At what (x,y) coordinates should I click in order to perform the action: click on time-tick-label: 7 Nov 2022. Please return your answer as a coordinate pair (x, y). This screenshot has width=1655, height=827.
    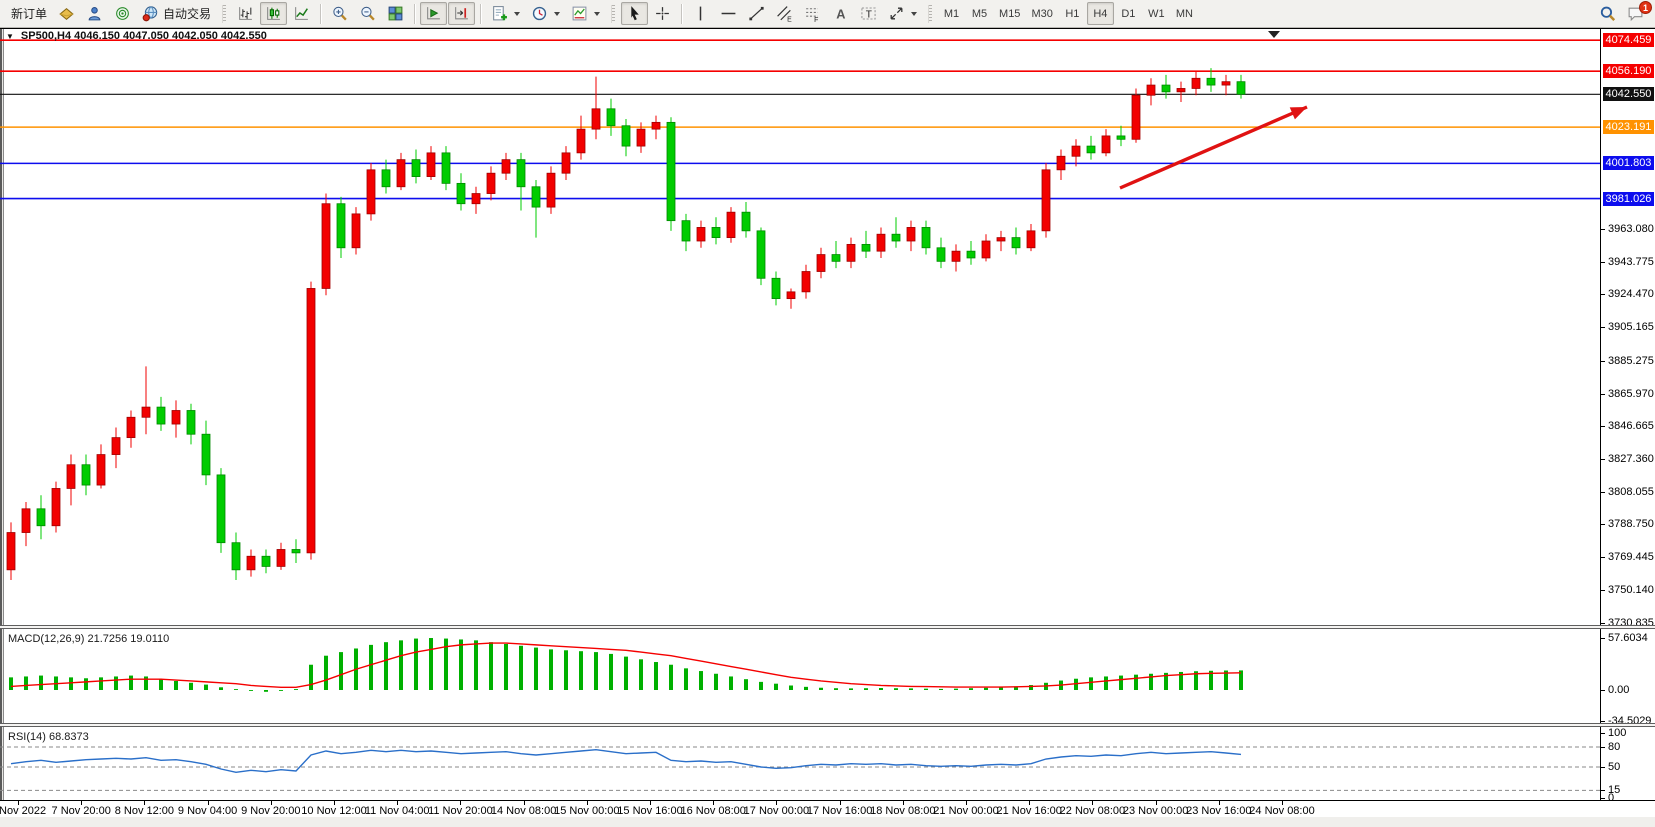
    Looking at the image, I should click on (23, 811).